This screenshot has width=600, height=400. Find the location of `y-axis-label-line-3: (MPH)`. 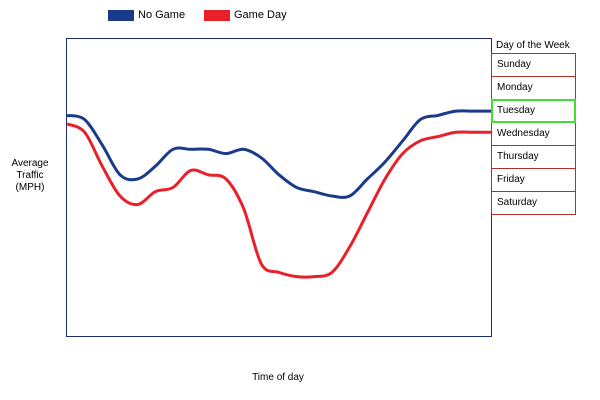

y-axis-label-line-3: (MPH) is located at coordinates (30, 187).